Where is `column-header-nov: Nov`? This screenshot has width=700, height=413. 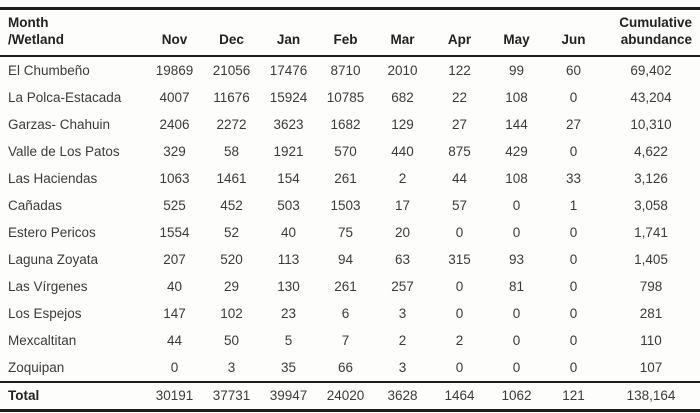
column-header-nov: Nov is located at coordinates (174, 32).